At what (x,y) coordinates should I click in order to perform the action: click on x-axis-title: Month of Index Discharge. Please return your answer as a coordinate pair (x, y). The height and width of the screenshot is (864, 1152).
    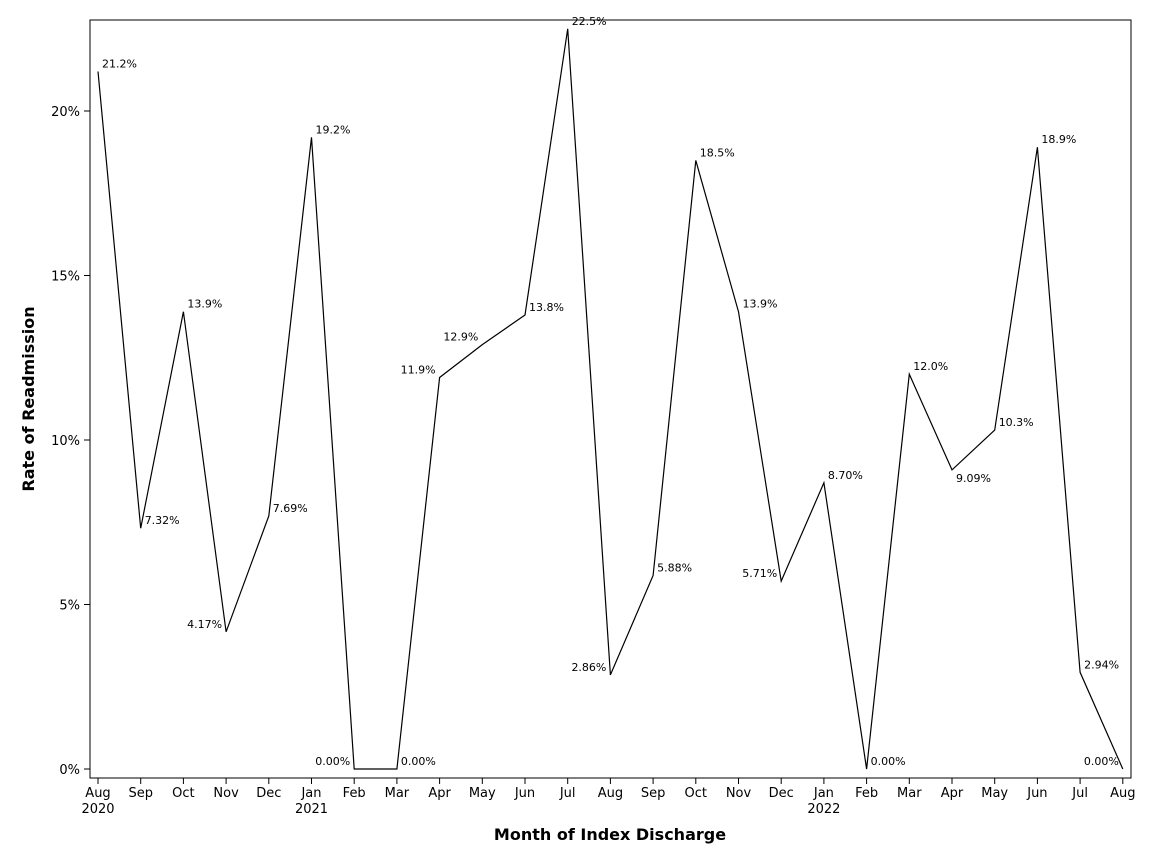
    Looking at the image, I should click on (610, 834).